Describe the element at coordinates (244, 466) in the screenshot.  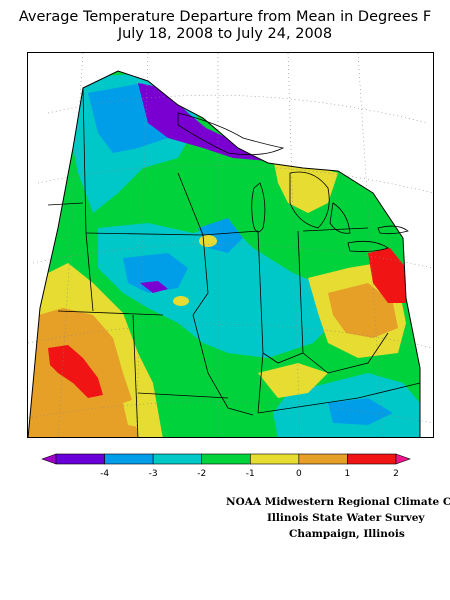
I see `legend-bar: -4-3-2-10123` at that location.